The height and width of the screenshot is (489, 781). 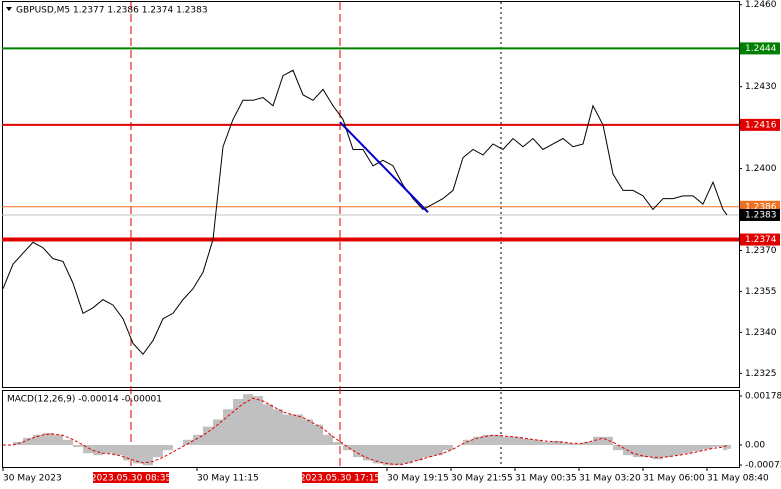 What do you see at coordinates (761, 5) in the screenshot?
I see `y-tick-label: 1.2460` at bounding box center [761, 5].